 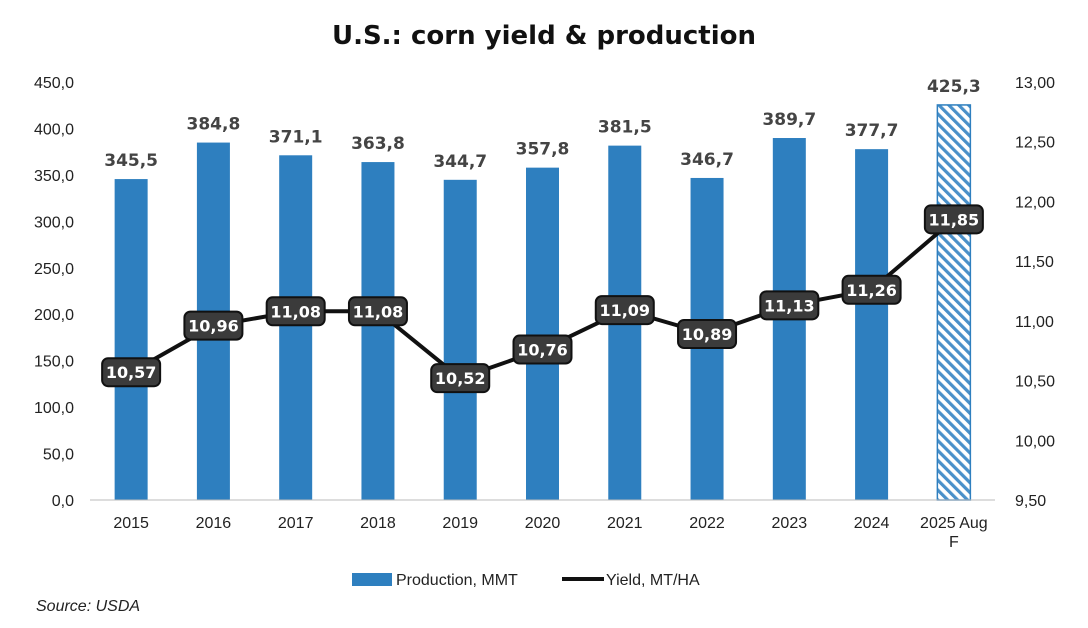 I want to click on x-tick-label: F, so click(x=954, y=542).